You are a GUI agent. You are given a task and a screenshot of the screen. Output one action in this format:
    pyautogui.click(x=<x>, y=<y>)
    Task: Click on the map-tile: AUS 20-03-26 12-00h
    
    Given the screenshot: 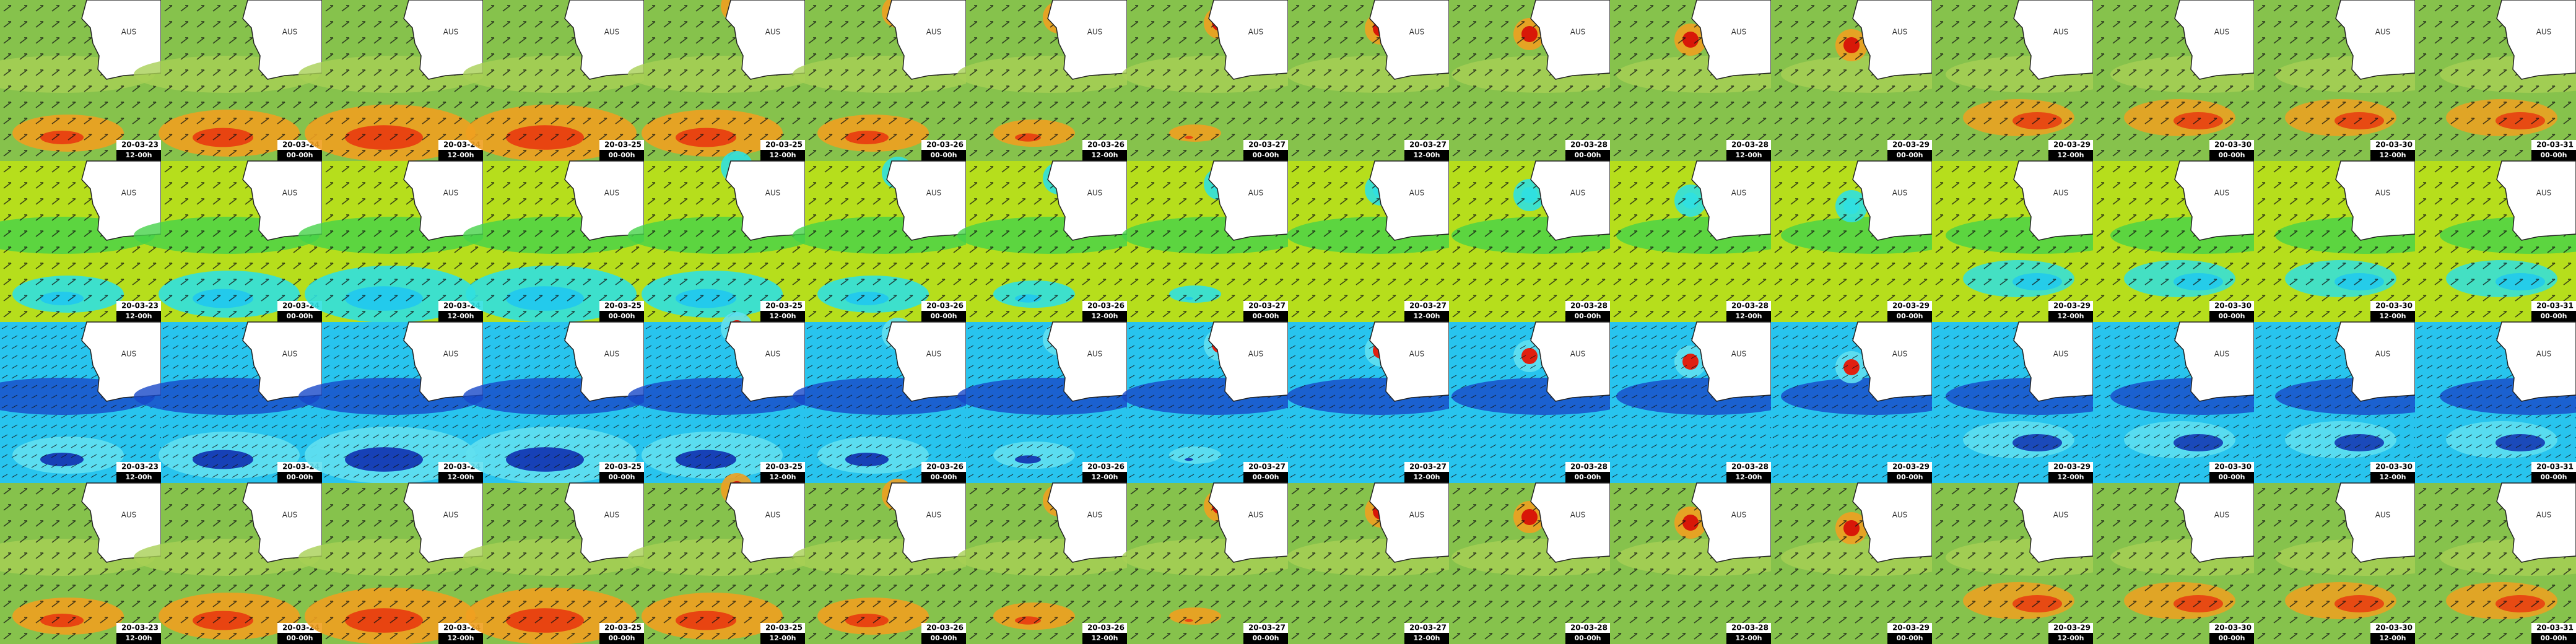 What is the action you would take?
    pyautogui.click(x=1050, y=241)
    